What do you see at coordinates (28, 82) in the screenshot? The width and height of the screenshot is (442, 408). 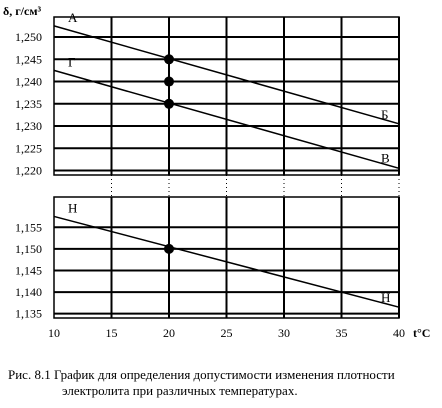 I see `upper-y-tick-label: 1,240` at bounding box center [28, 82].